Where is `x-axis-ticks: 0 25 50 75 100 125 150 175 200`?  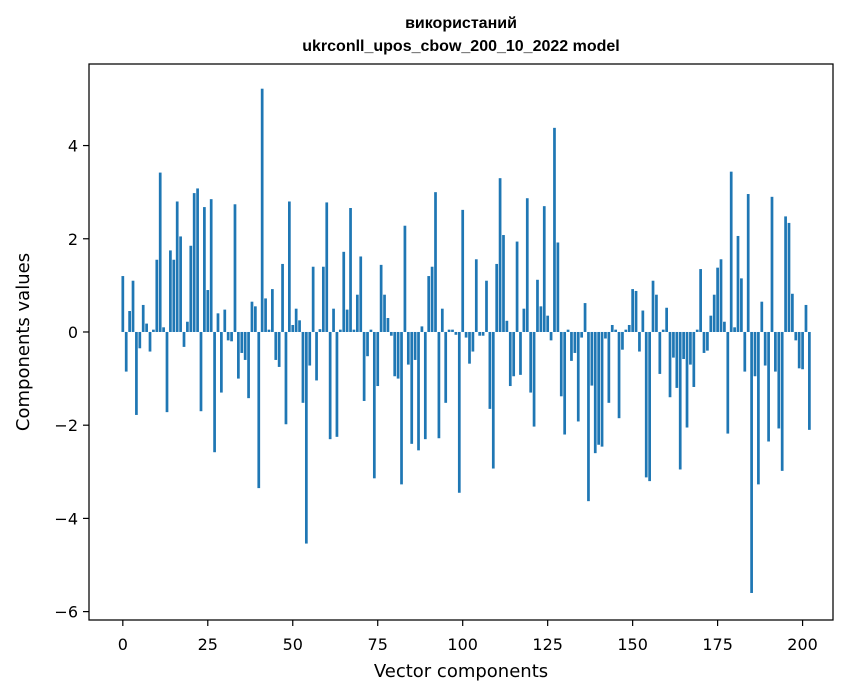
x-axis-ticks: 0 25 50 75 100 125 150 175 200 is located at coordinates (468, 637).